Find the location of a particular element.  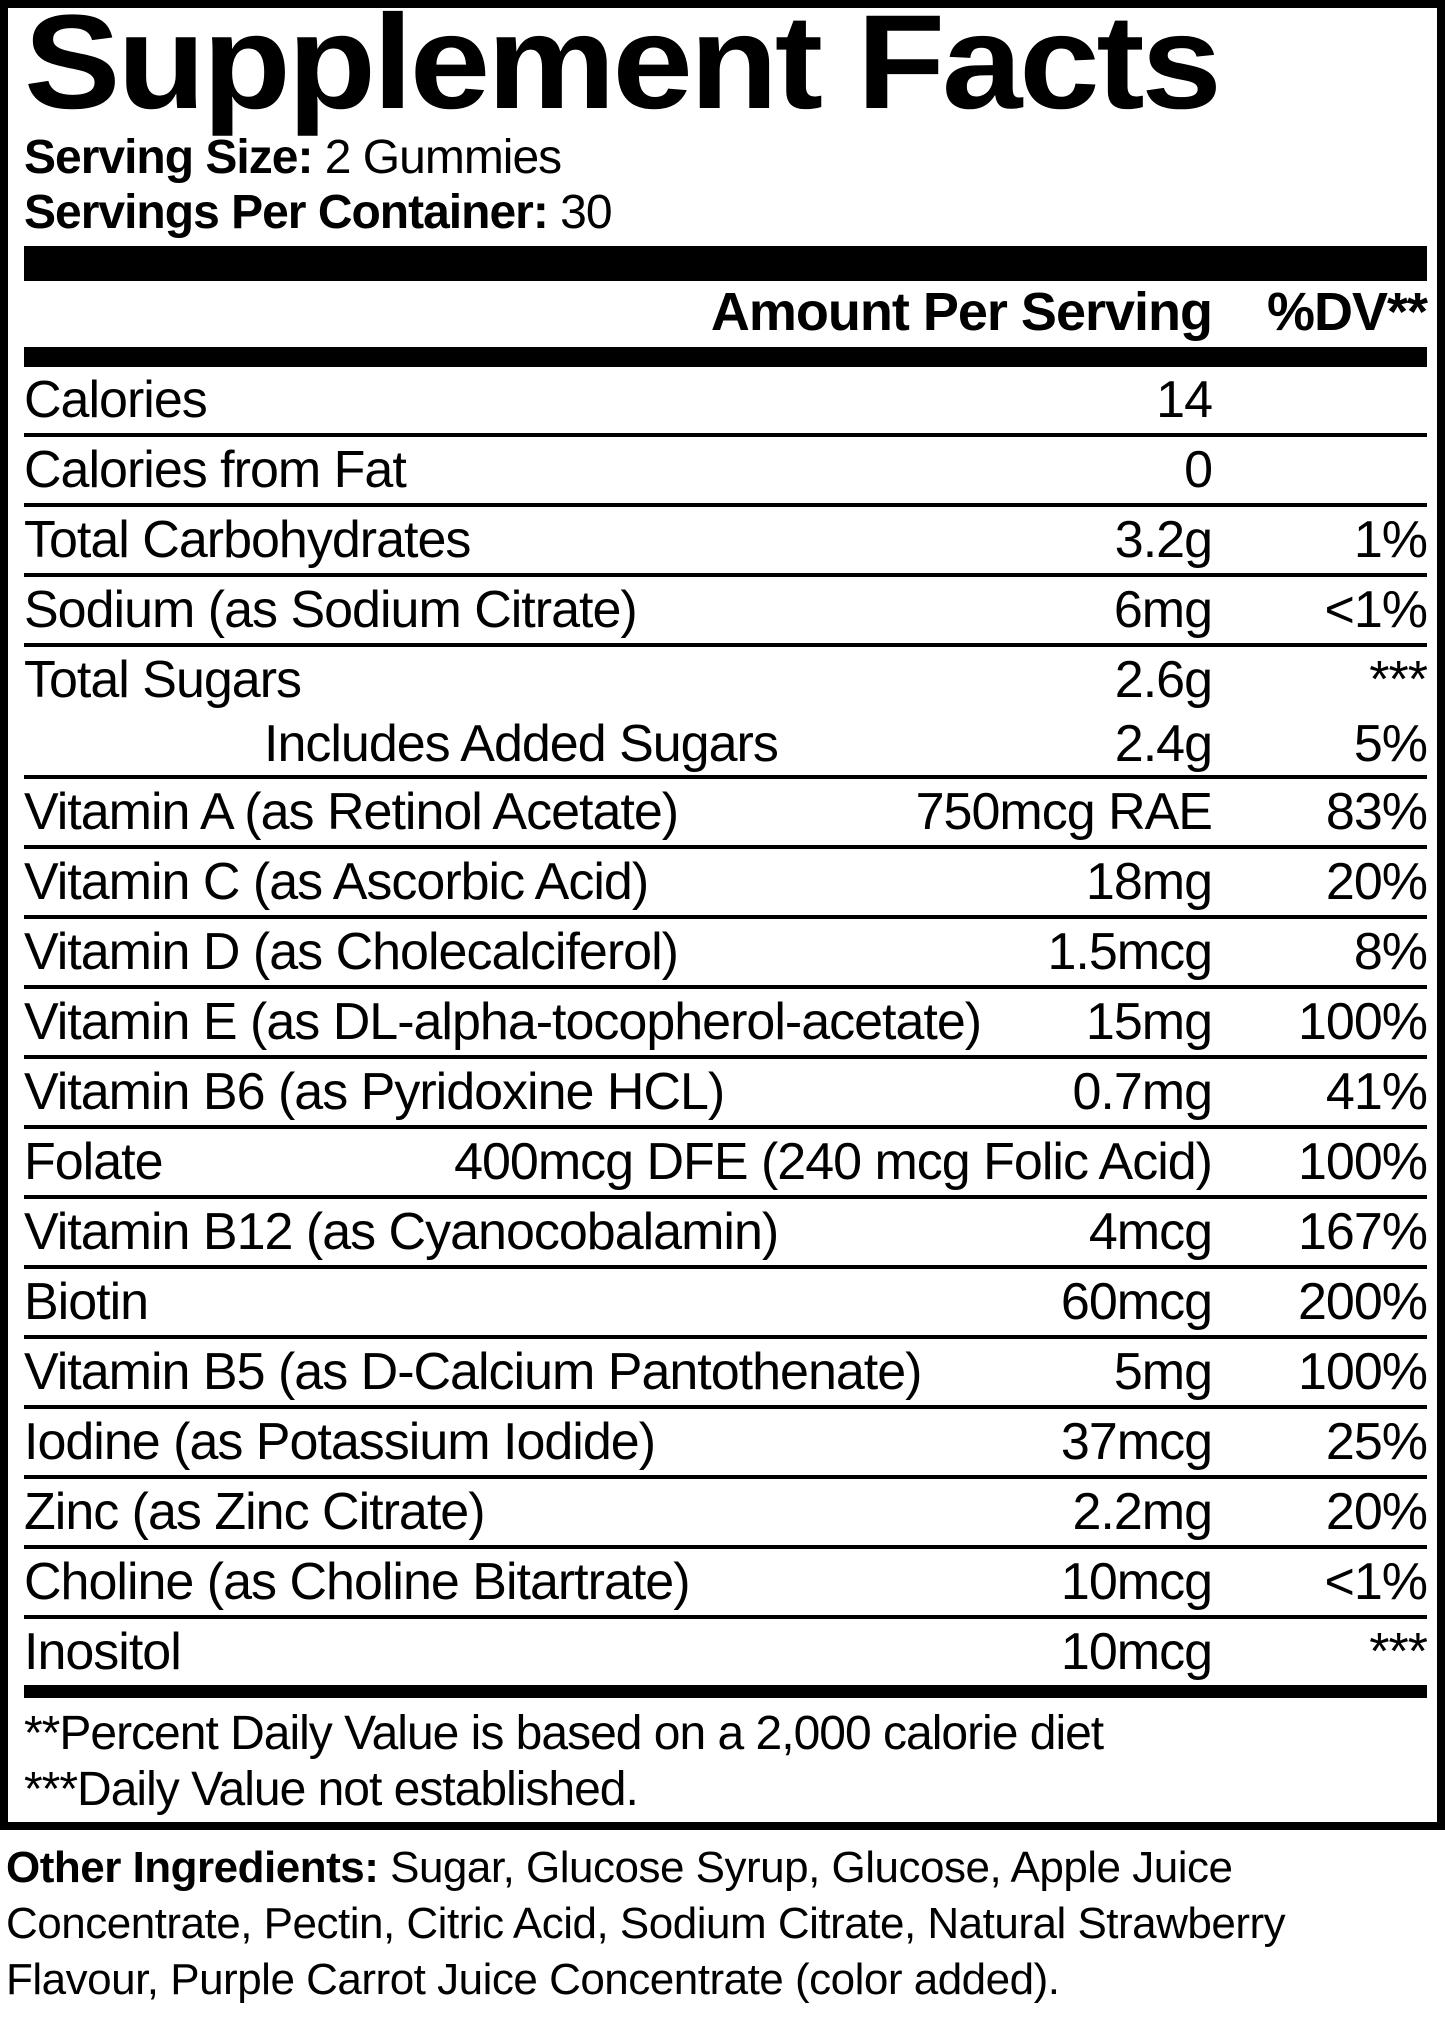

nutrient-name: Vitamin C (as Ascorbic Acid) is located at coordinates (336, 882).